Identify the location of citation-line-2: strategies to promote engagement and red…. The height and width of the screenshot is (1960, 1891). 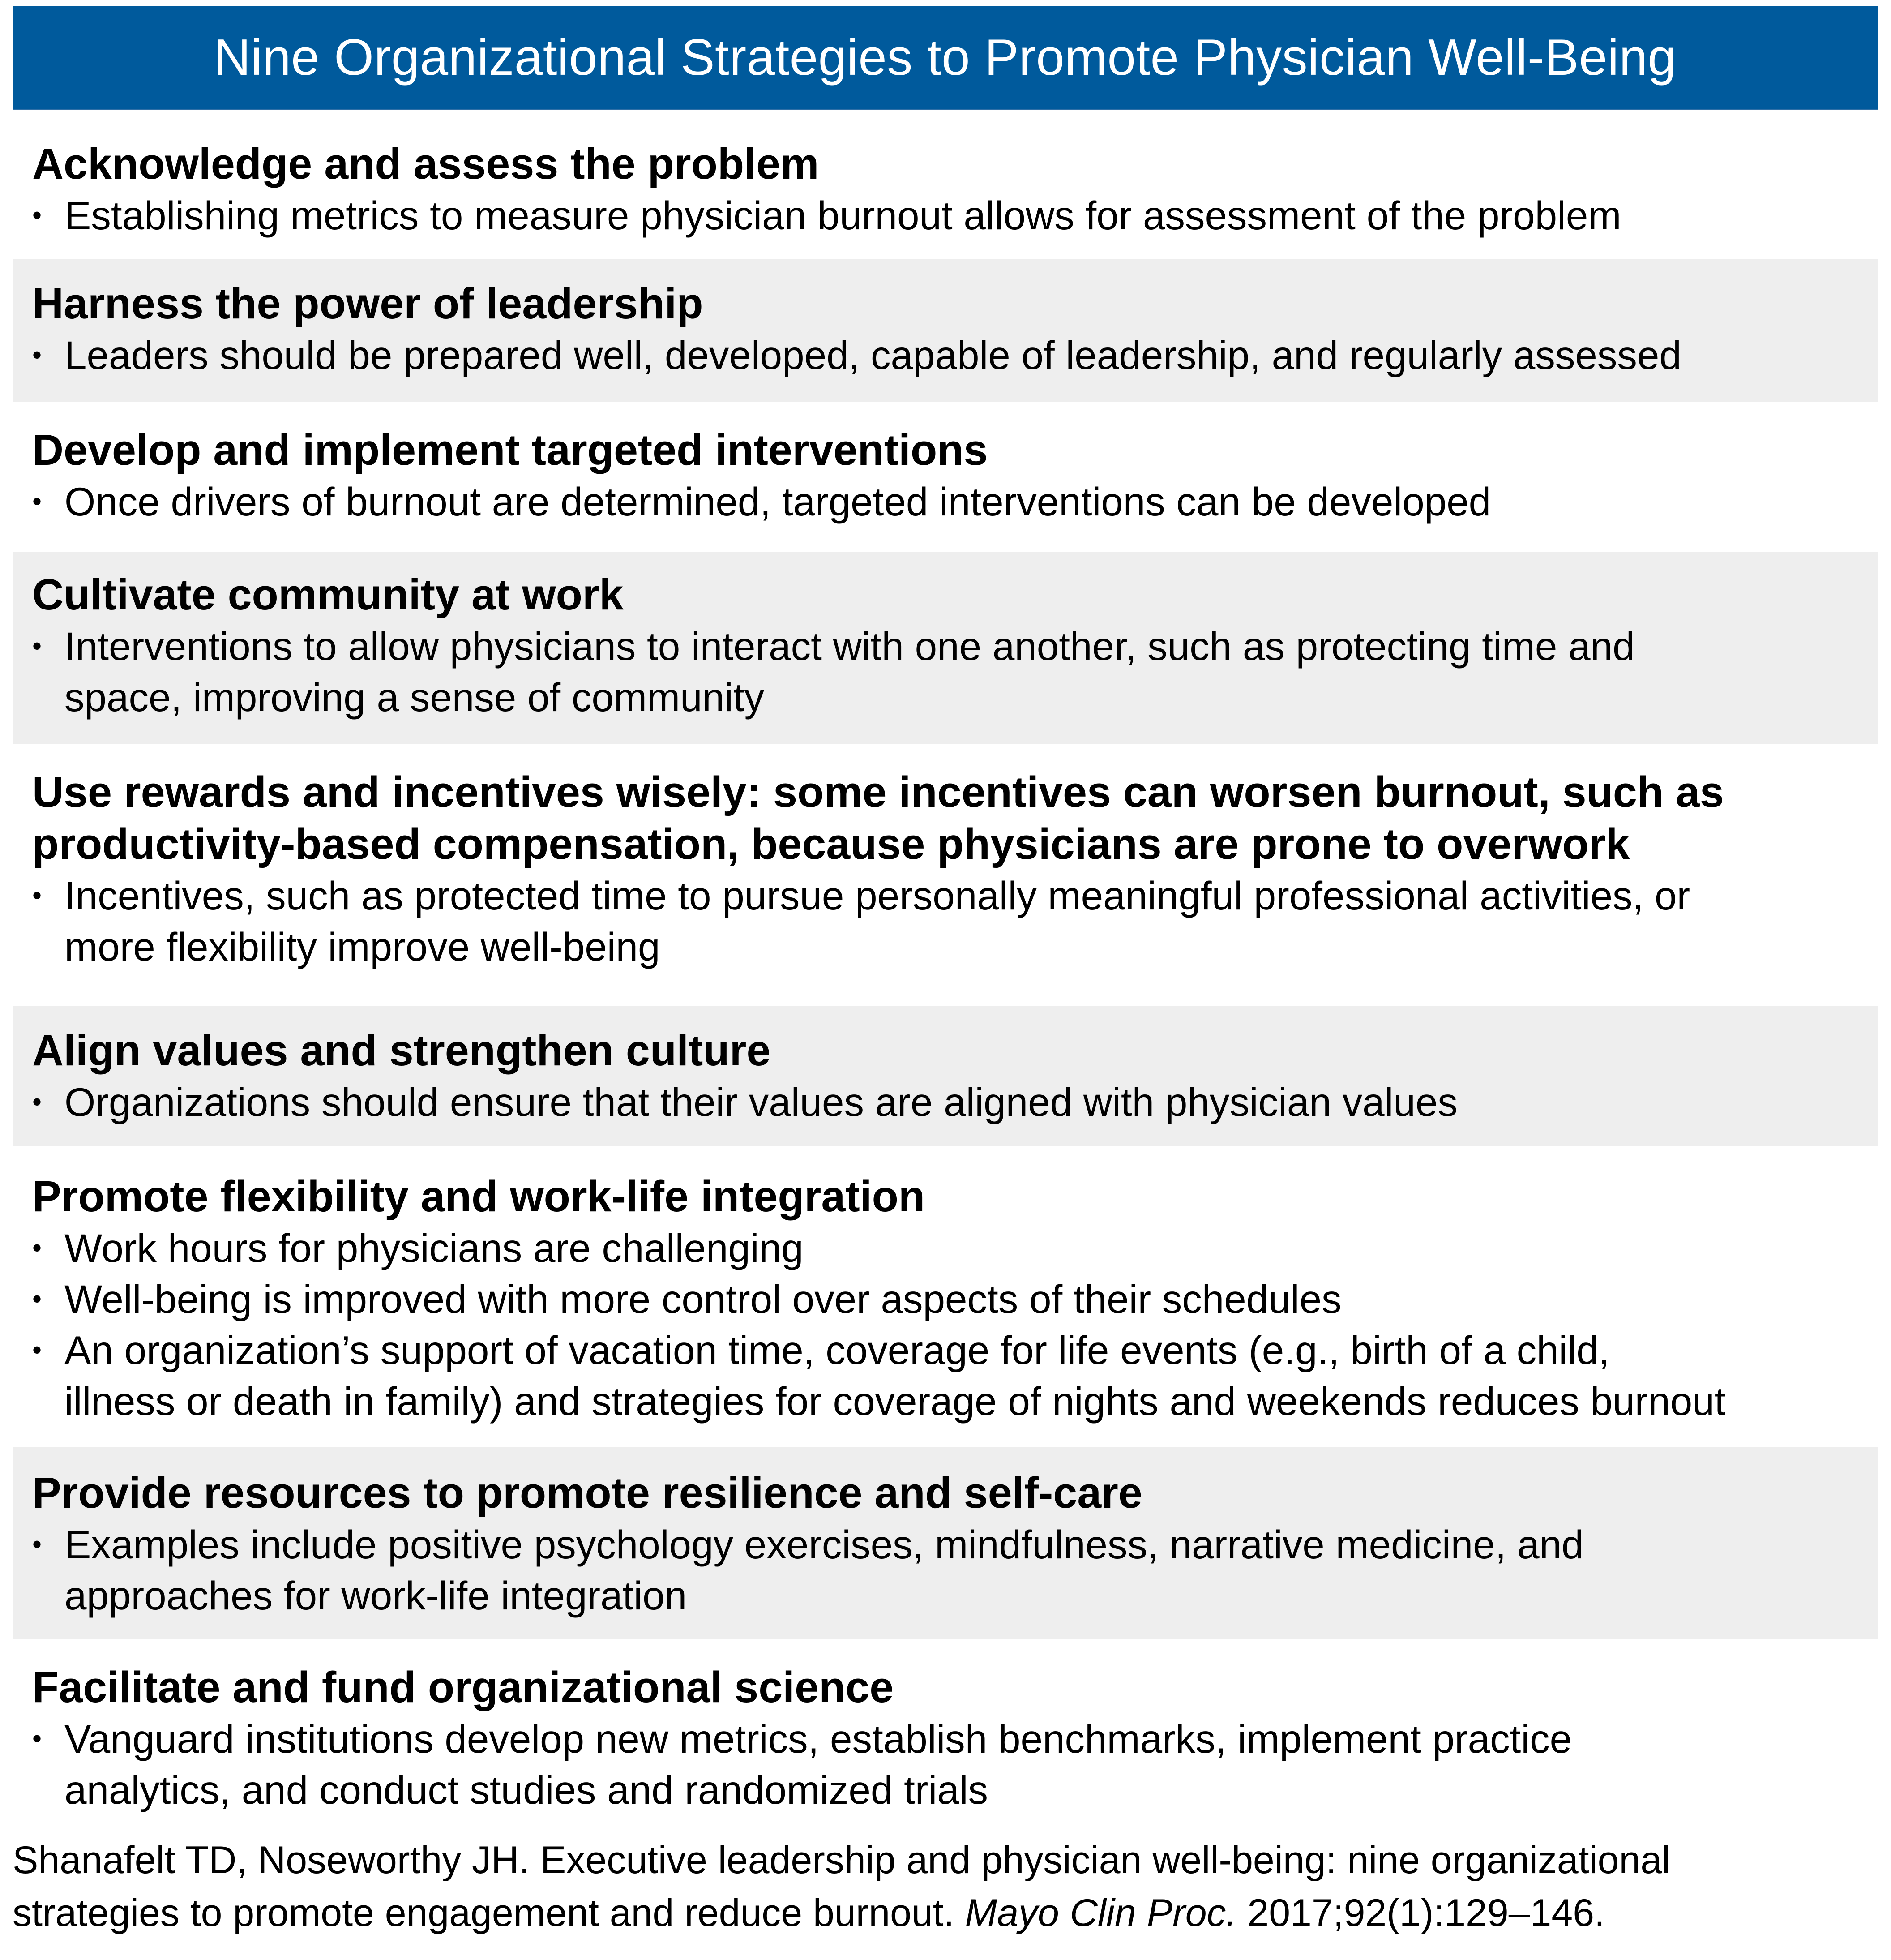
(809, 1913).